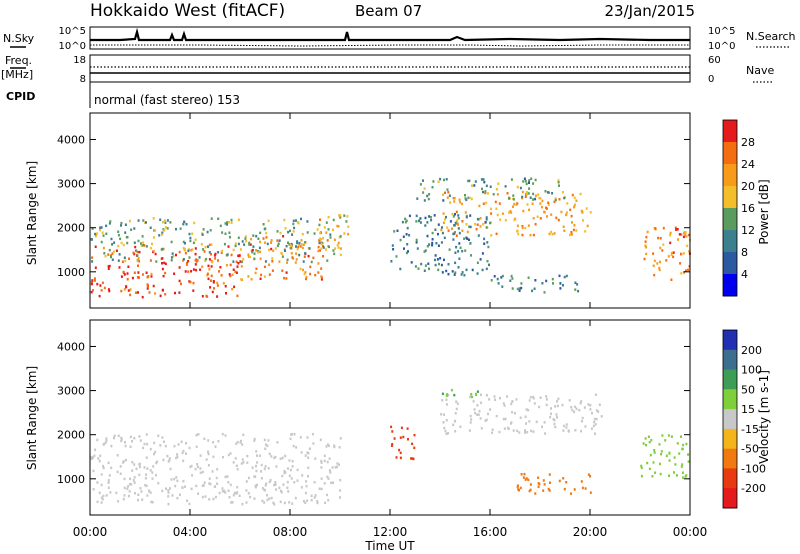  Describe the element at coordinates (730, 419) in the screenshot. I see `colorbar-frame` at that location.